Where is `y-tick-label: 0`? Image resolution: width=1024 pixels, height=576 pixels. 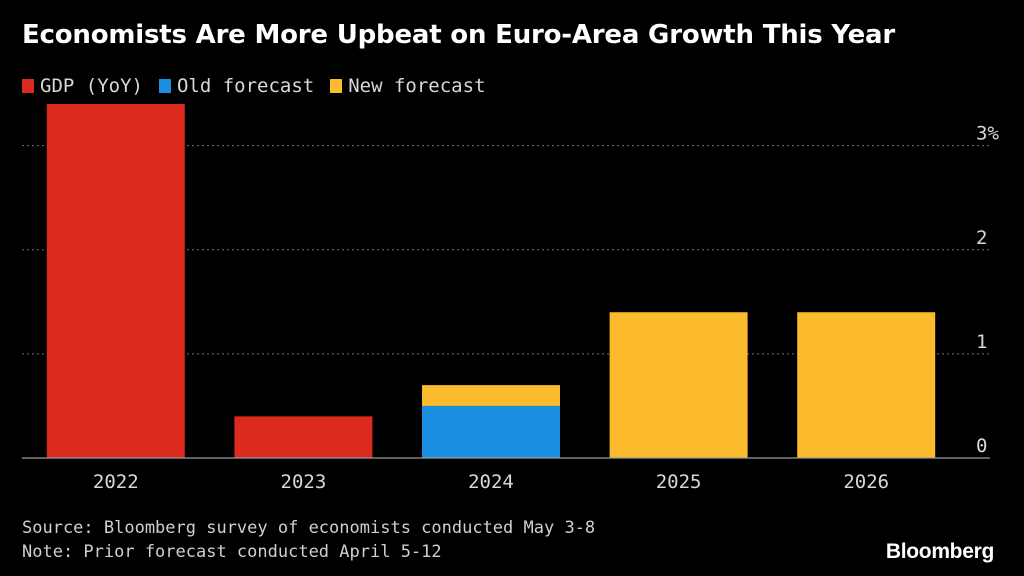
y-tick-label: 0 is located at coordinates (981, 446).